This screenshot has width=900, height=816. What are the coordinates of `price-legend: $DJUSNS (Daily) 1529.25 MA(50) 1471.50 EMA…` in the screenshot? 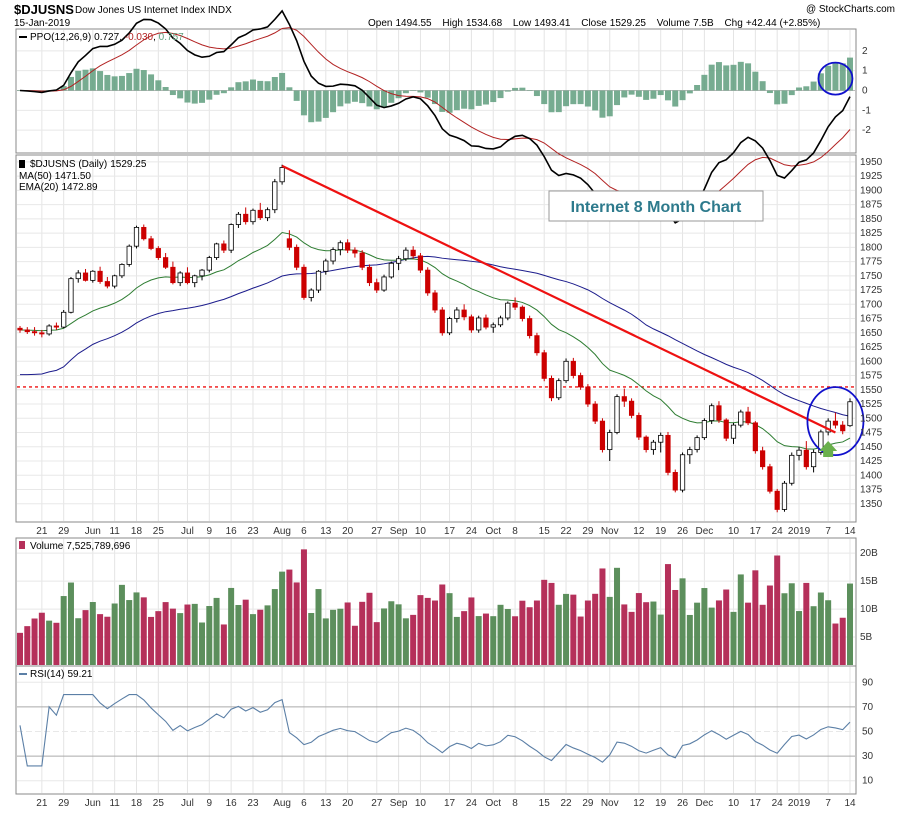 It's located at (83, 176).